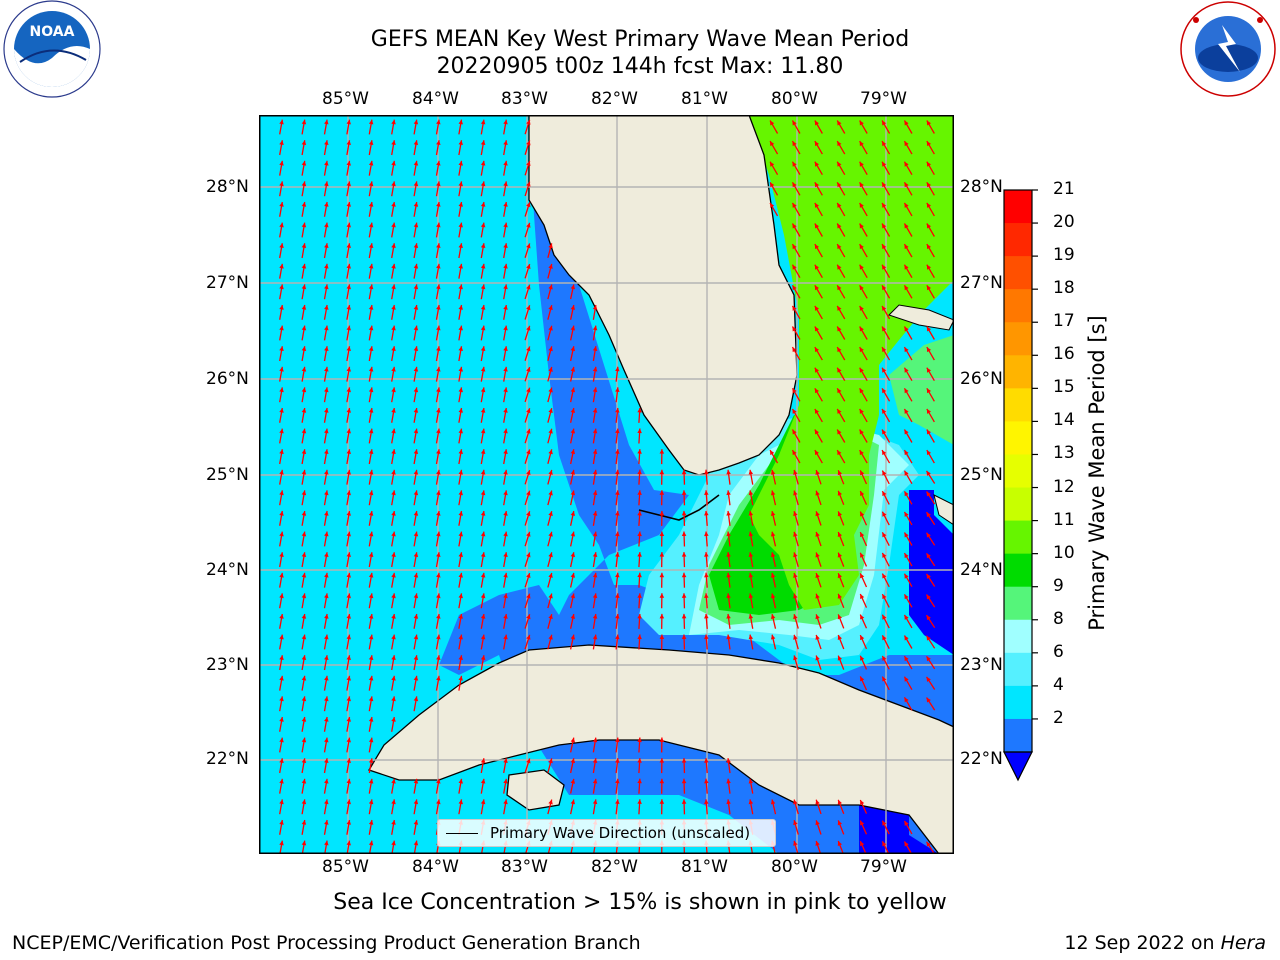 The image size is (1280, 960). I want to click on lat-label-left: 23°N, so click(227, 665).